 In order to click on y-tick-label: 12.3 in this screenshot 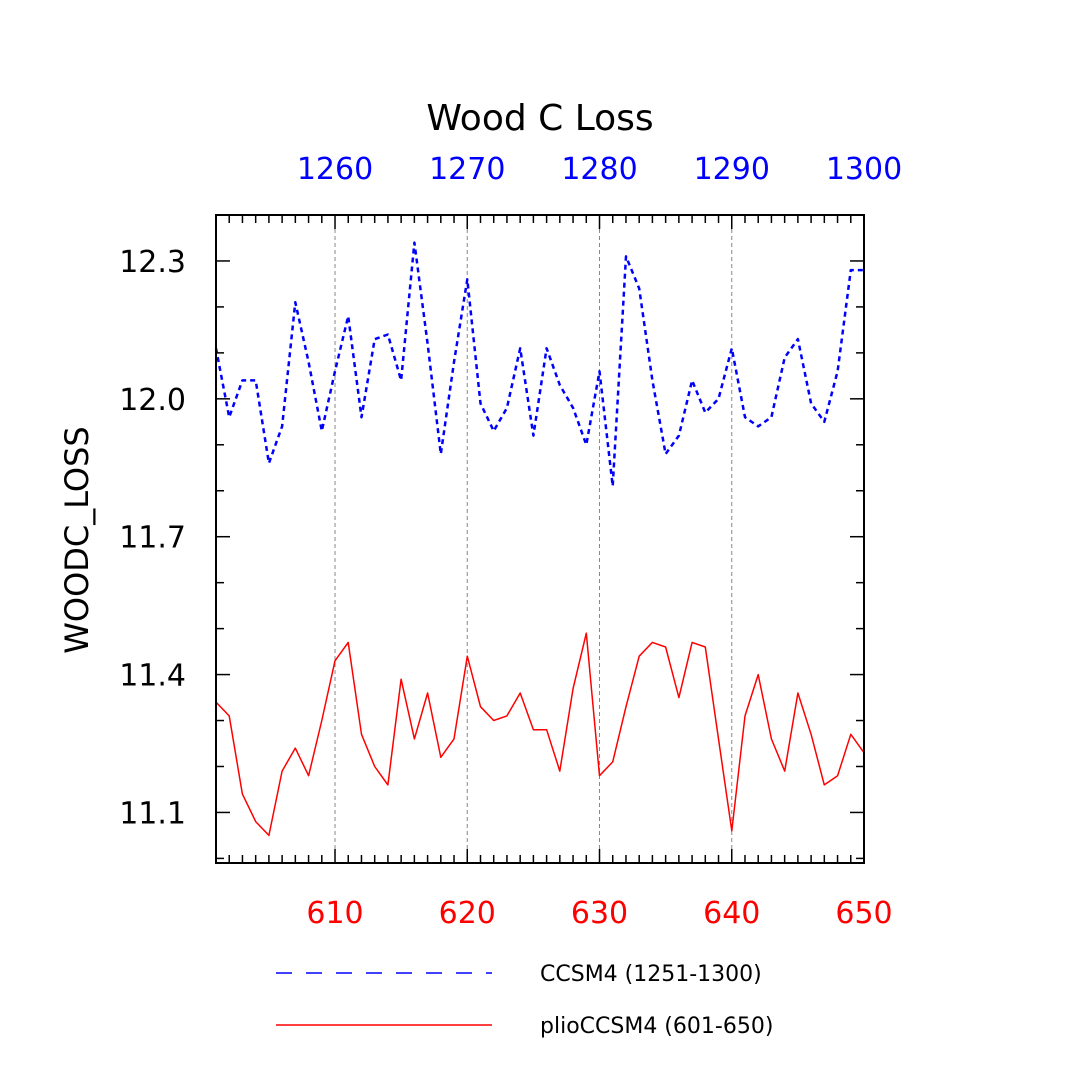, I will do `click(152, 262)`.